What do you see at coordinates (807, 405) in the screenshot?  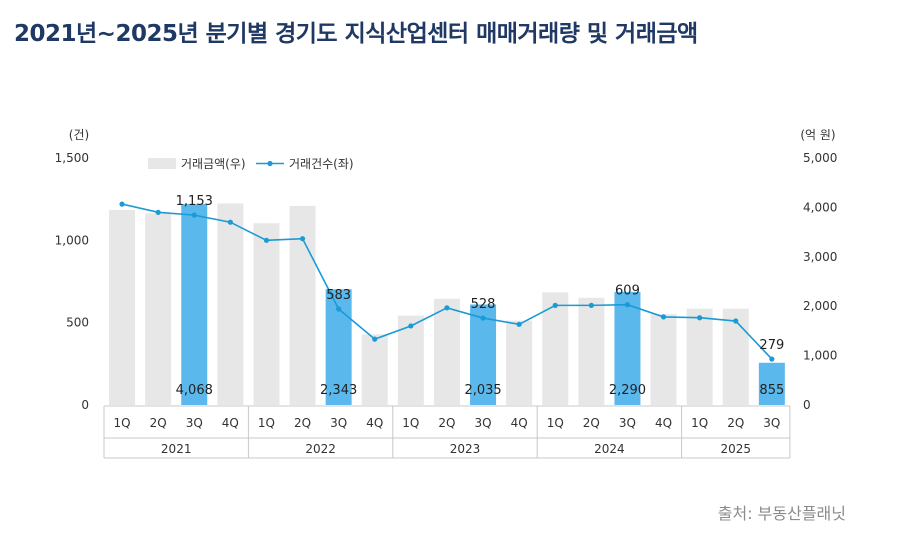 I see `right-axis-tick: 0` at bounding box center [807, 405].